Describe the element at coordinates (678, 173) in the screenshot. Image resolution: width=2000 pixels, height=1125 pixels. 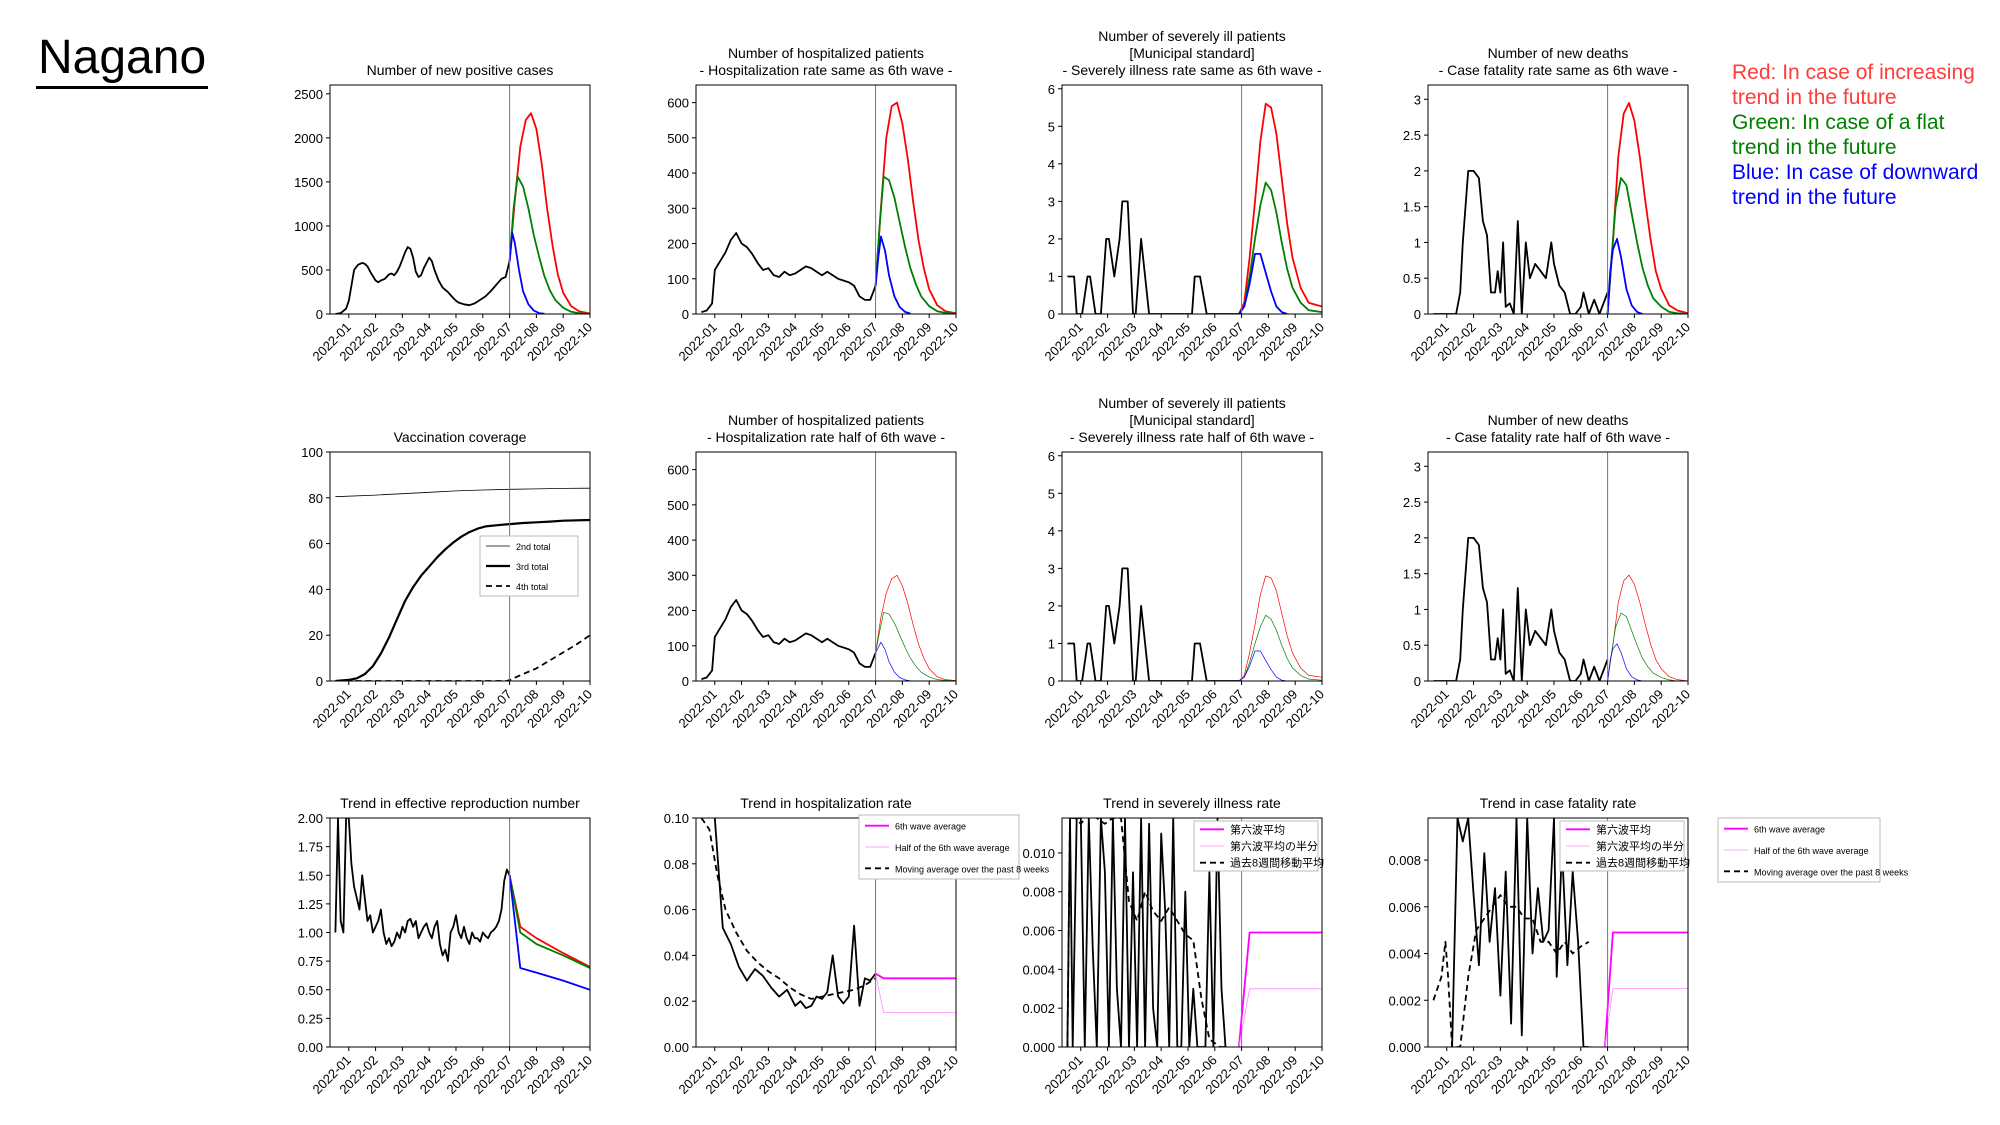
I see `y-tick-label: 400` at that location.